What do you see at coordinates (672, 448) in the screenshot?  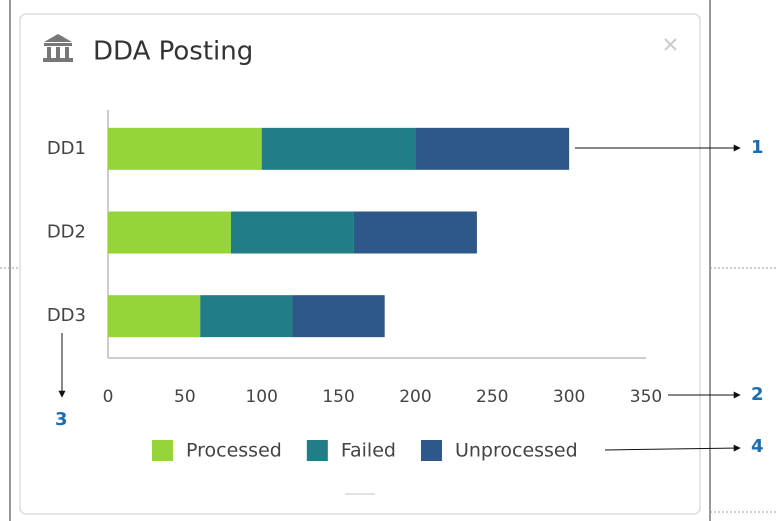 I see `callout-arrow` at bounding box center [672, 448].